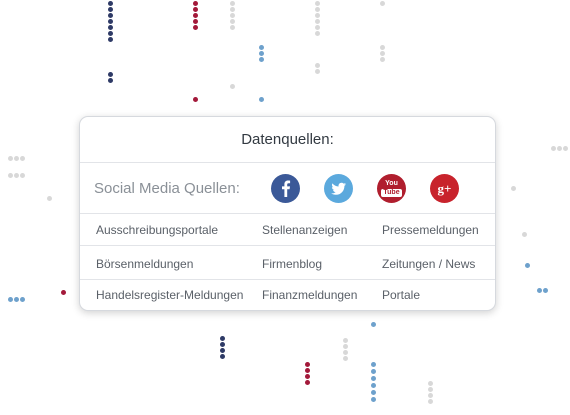 Image resolution: width=570 pixels, height=415 pixels. Describe the element at coordinates (292, 264) in the screenshot. I see `source-firmenblog: Firmenblog` at that location.